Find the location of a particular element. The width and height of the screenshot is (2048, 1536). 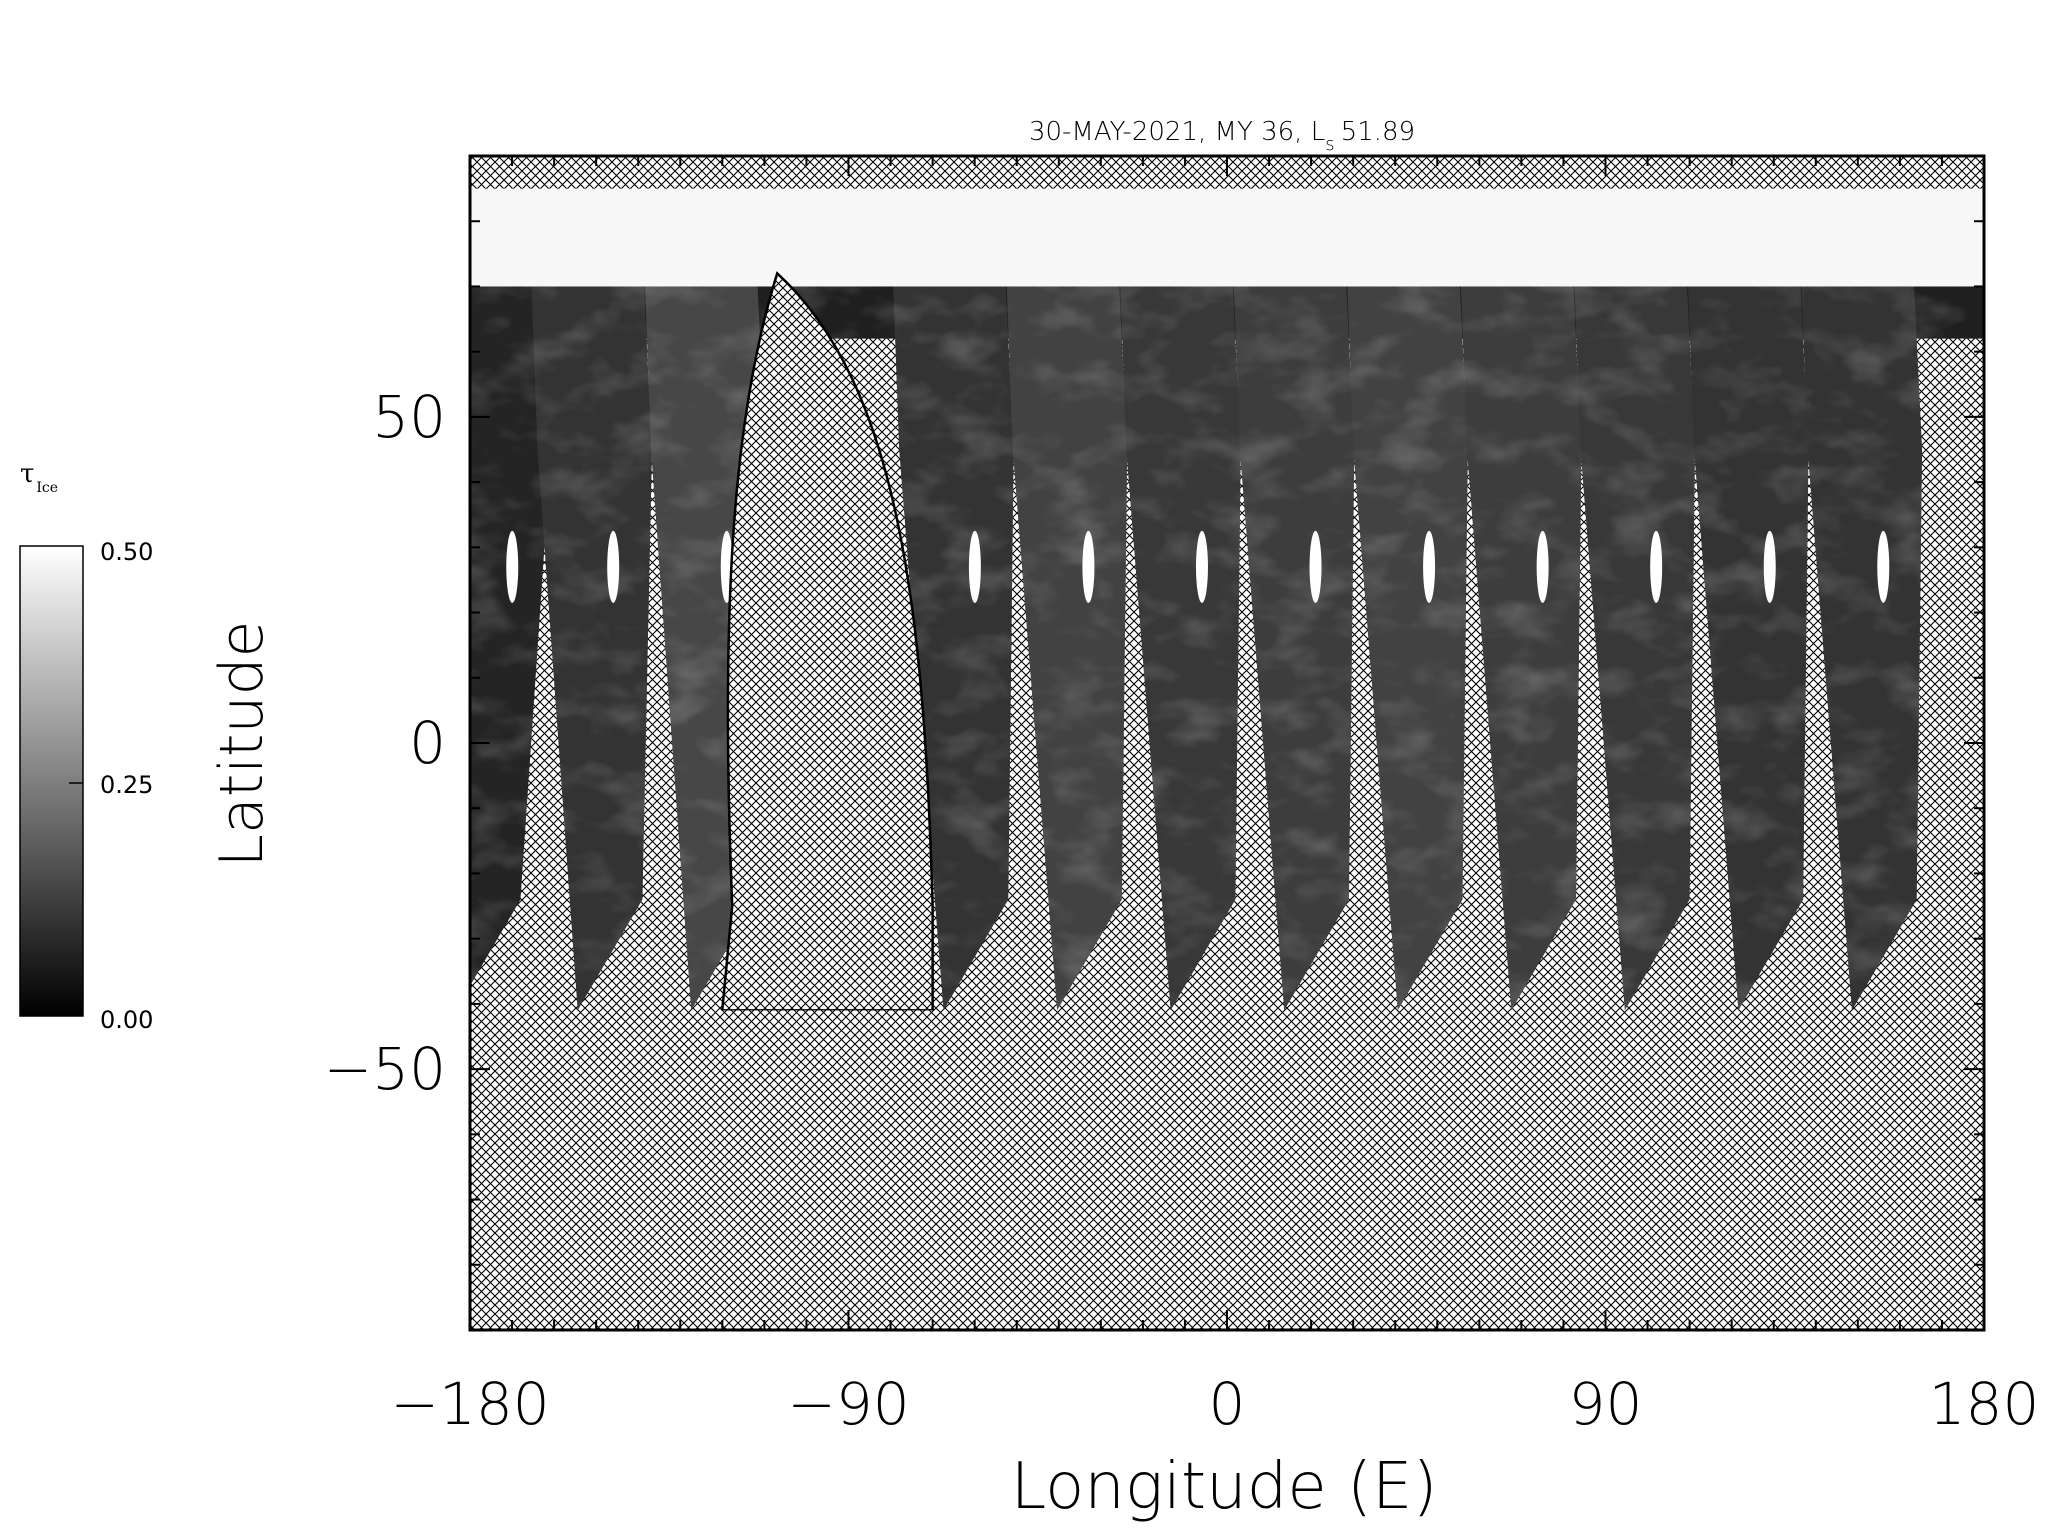

x-tick-label: 180 is located at coordinates (1984, 1404).